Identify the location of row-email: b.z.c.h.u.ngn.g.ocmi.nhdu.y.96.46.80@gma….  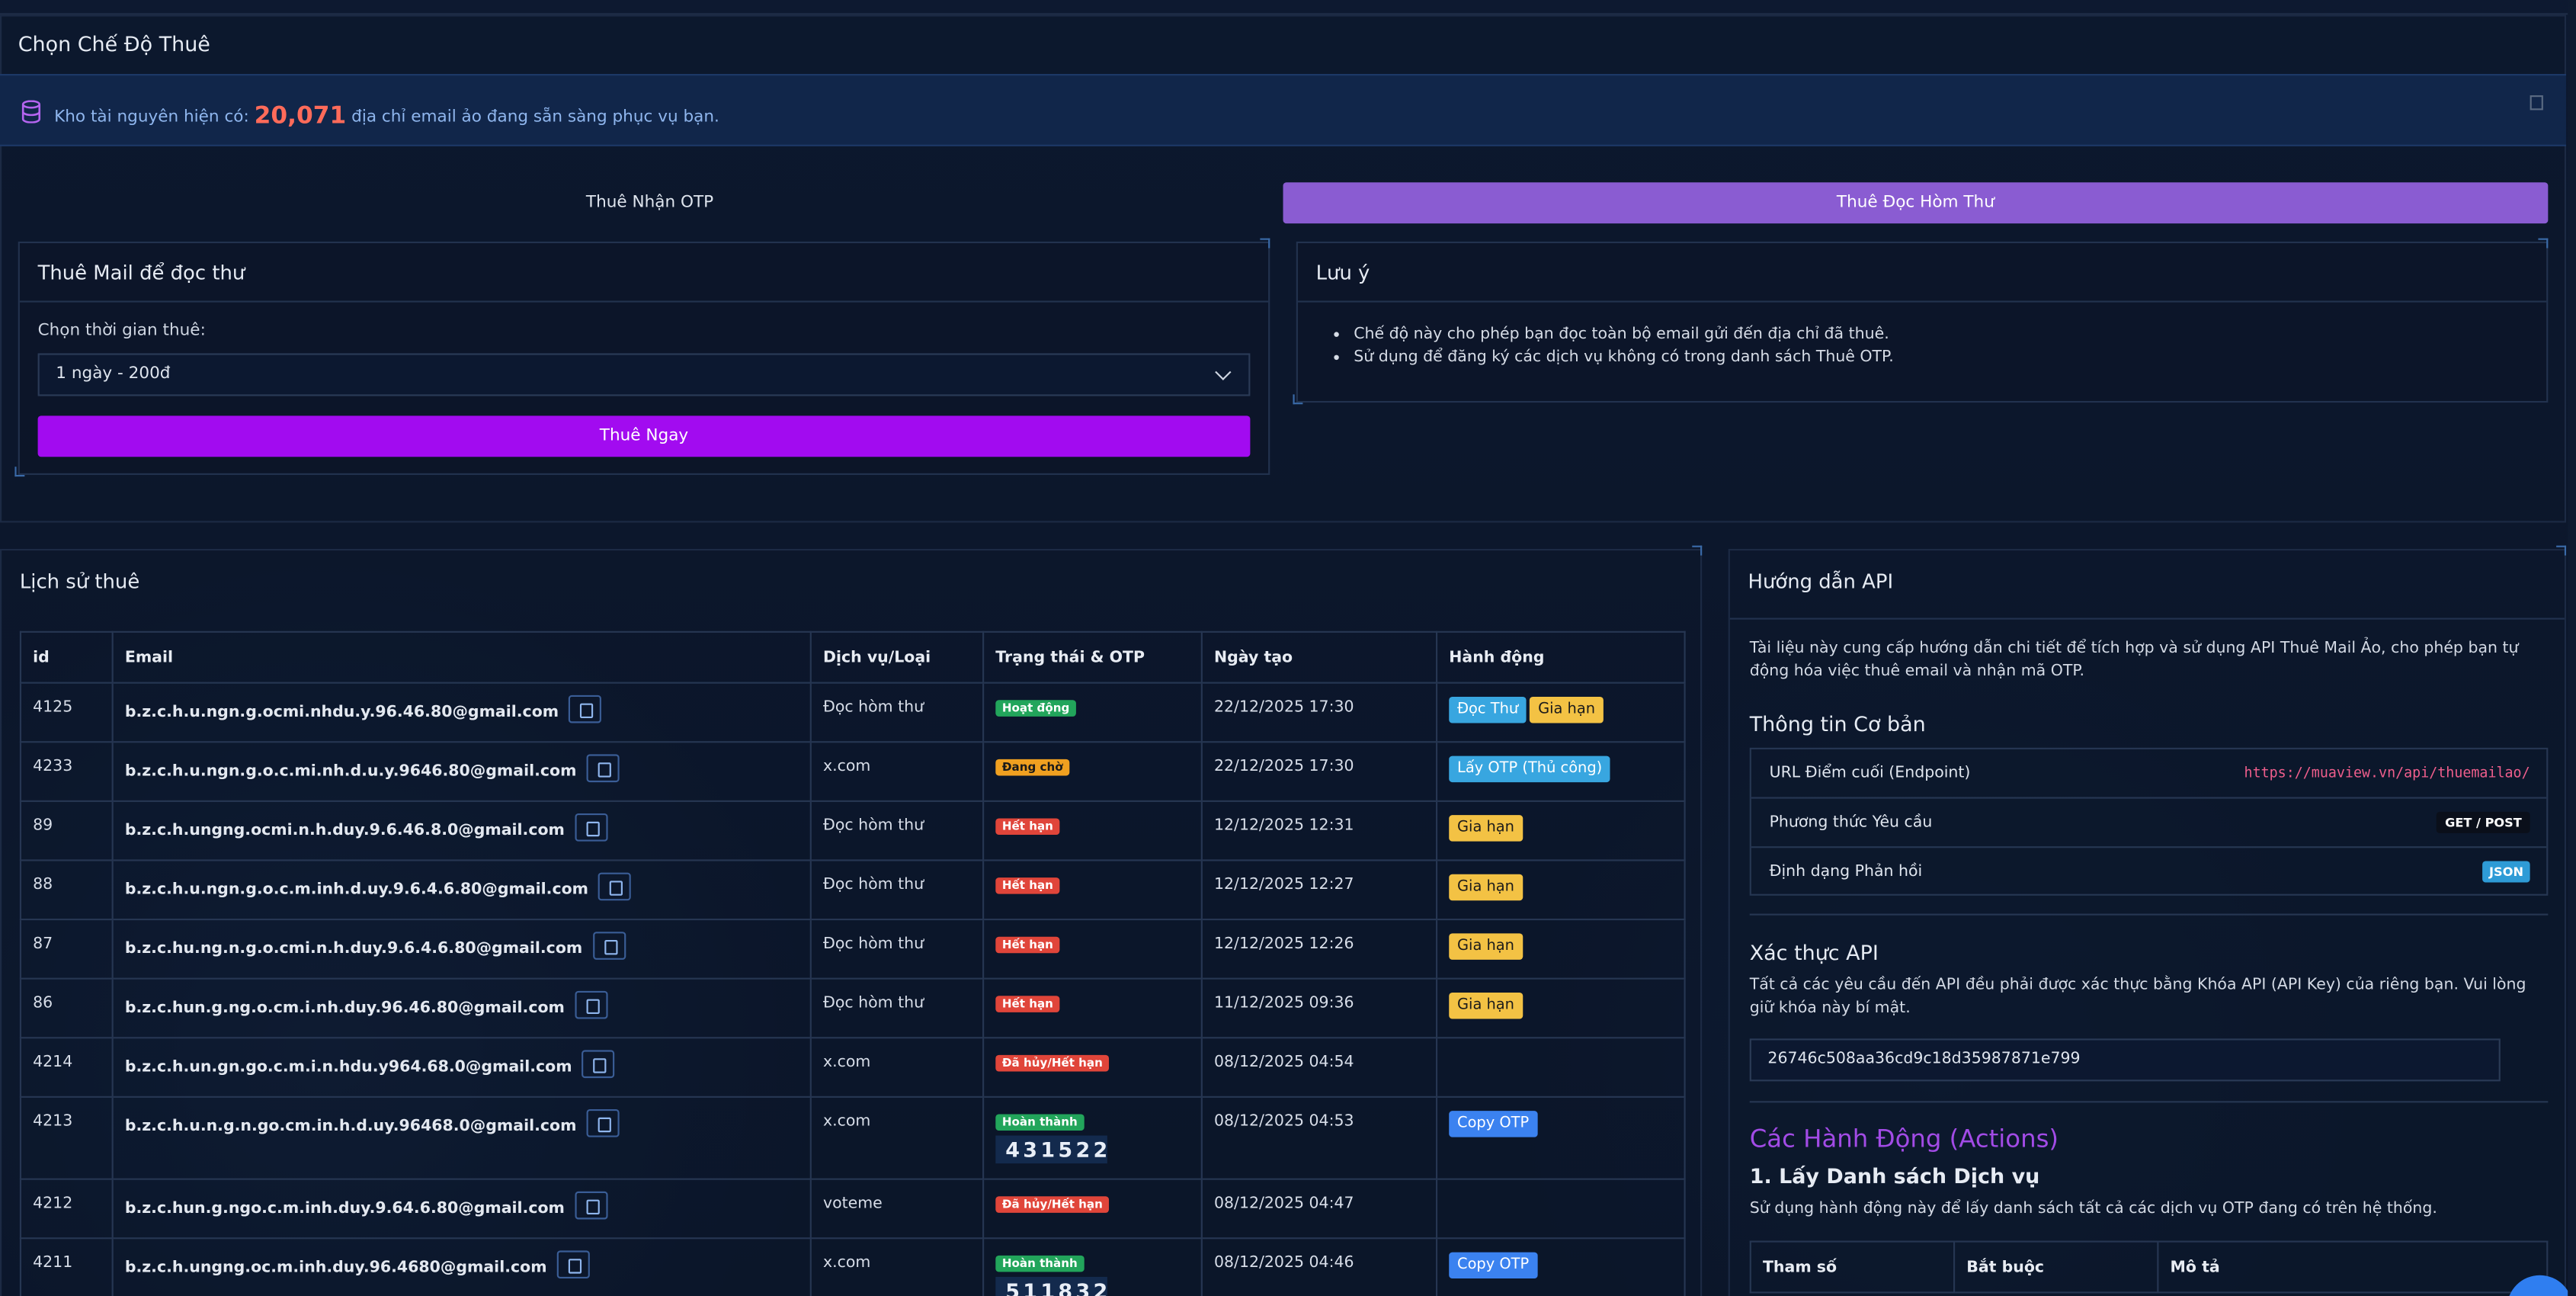
(461, 712).